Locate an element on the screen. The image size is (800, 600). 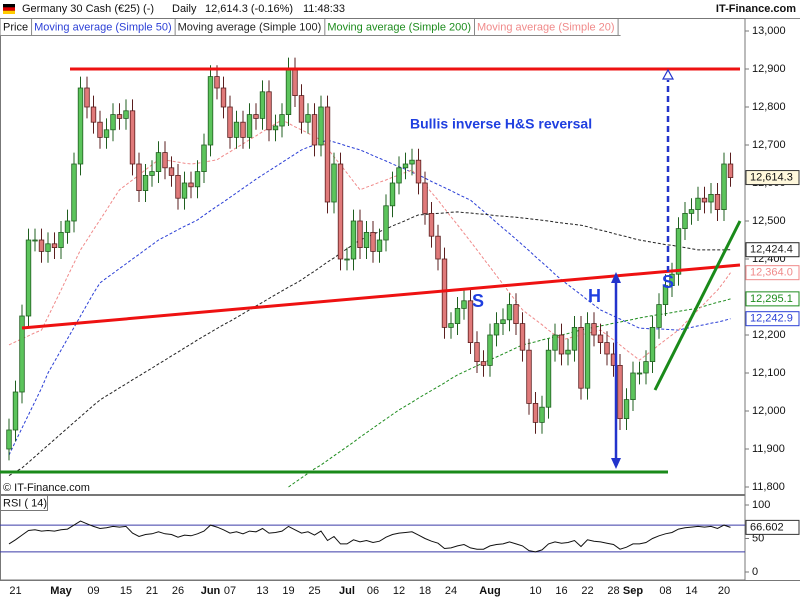
y-tick-label: 12,200 is located at coordinates (769, 335).